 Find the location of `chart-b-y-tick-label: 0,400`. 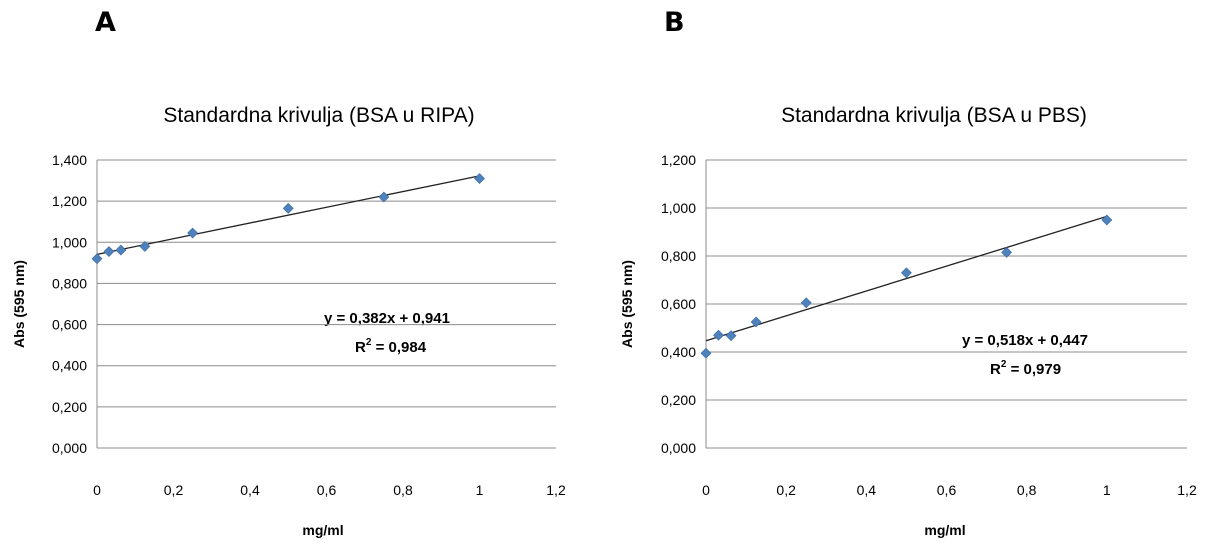

chart-b-y-tick-label: 0,400 is located at coordinates (678, 352).